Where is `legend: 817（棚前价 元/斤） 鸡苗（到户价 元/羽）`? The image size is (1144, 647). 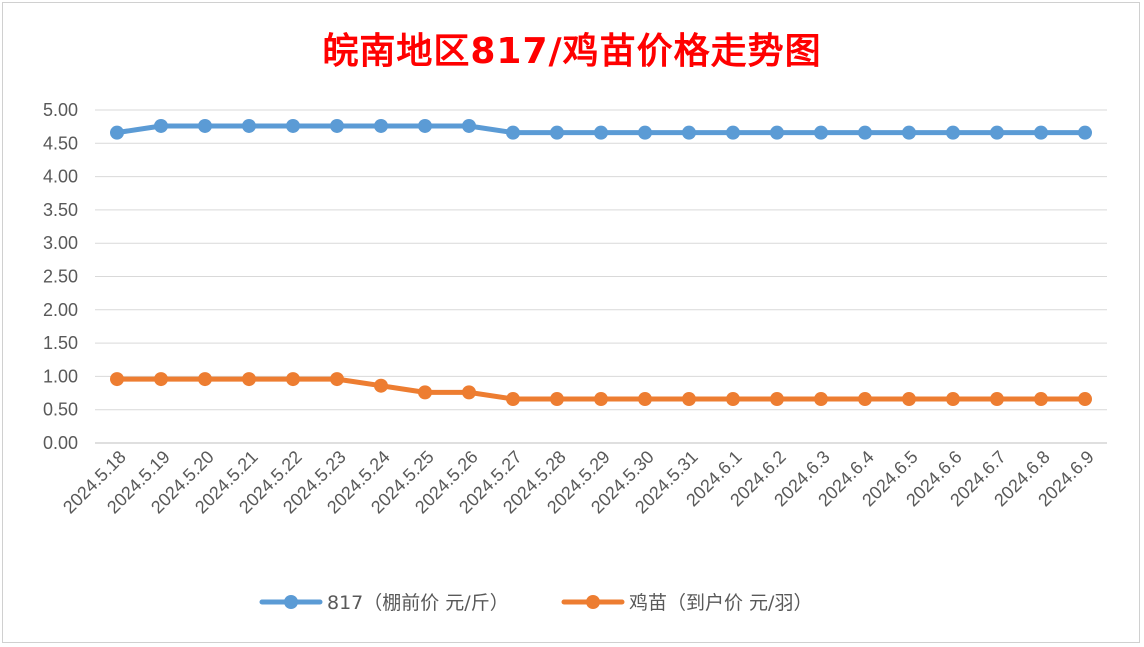
legend: 817（棚前价 元/斤） 鸡苗（到户价 元/羽） is located at coordinates (535, 603).